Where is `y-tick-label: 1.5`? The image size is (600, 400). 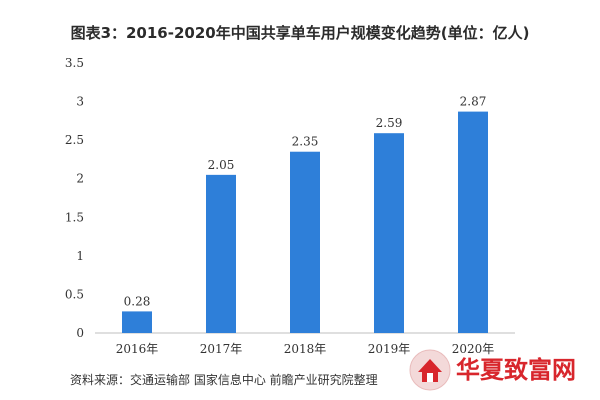
y-tick-label: 1.5 is located at coordinates (74, 217).